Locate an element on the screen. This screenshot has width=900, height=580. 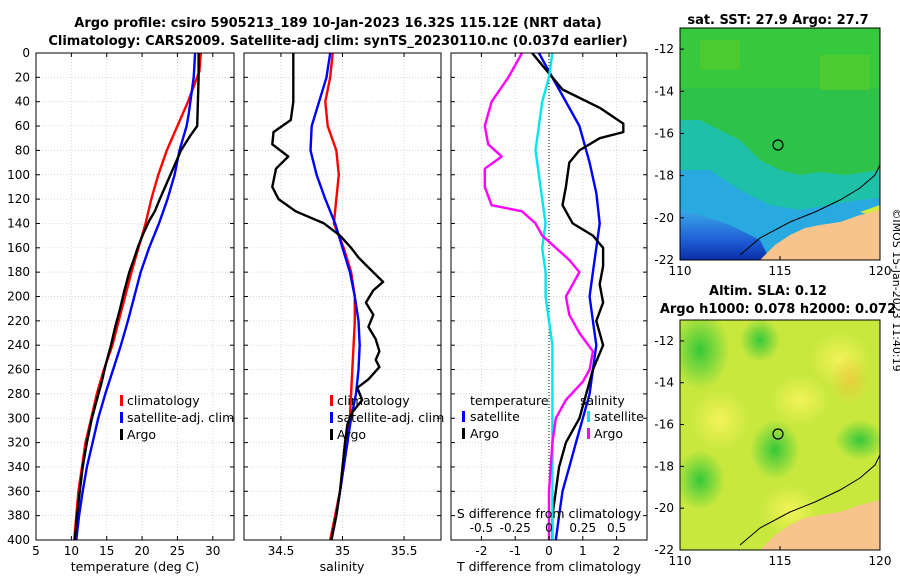
series-line-temperature-argo is located at coordinates (578, 296).